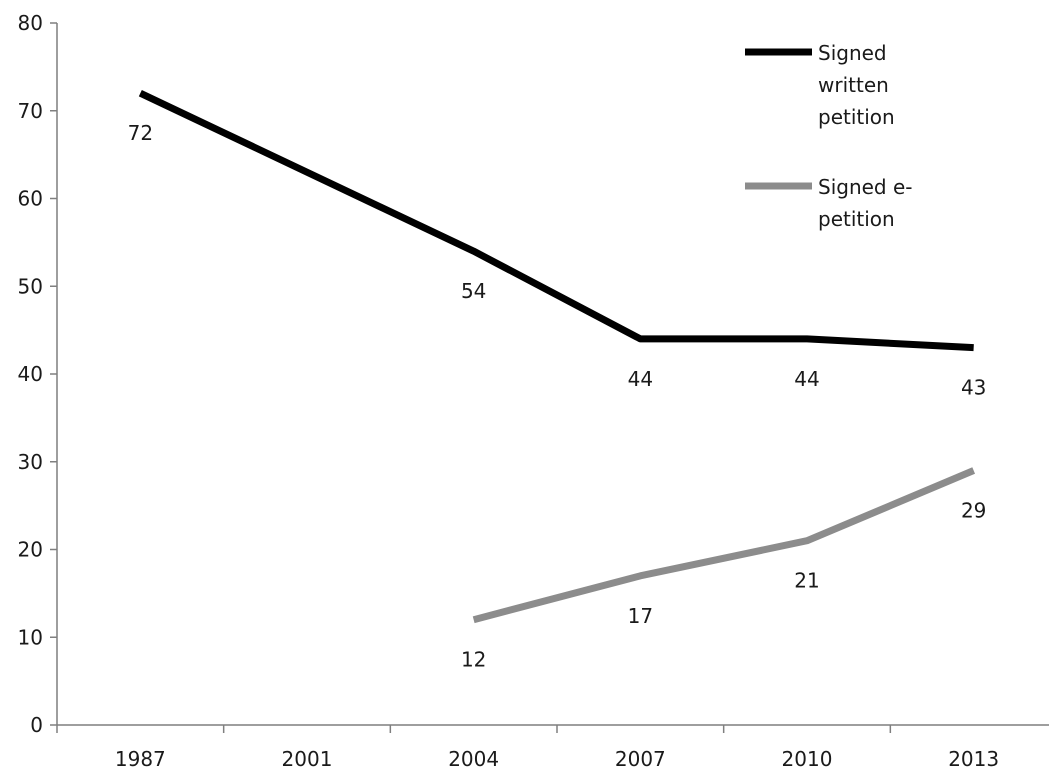  I want to click on x-tick-label: 2013, so click(973, 758).